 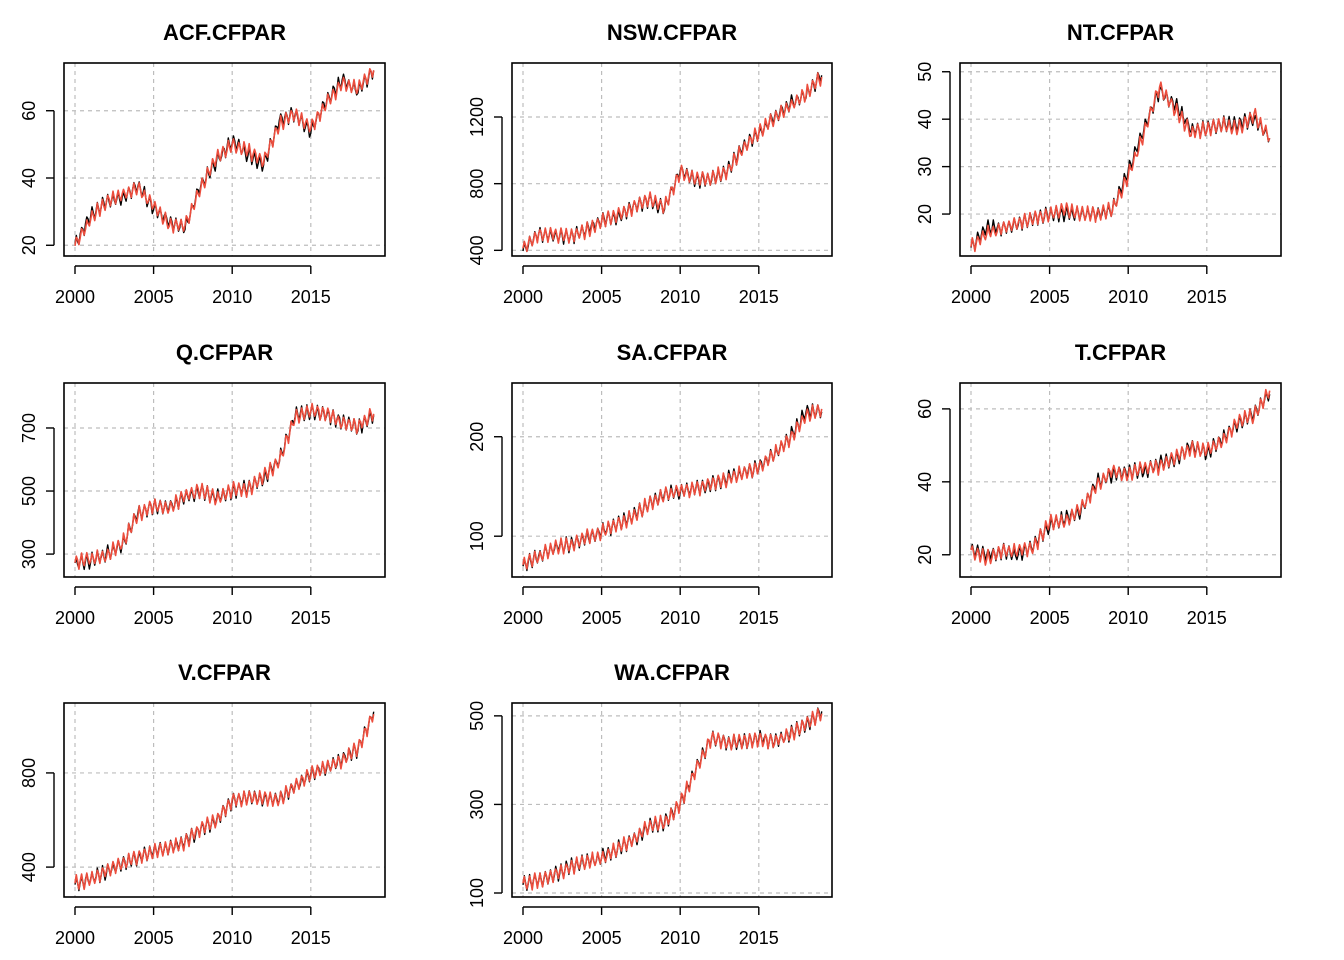 I want to click on panel-title: V.CFPAR, so click(x=224, y=672).